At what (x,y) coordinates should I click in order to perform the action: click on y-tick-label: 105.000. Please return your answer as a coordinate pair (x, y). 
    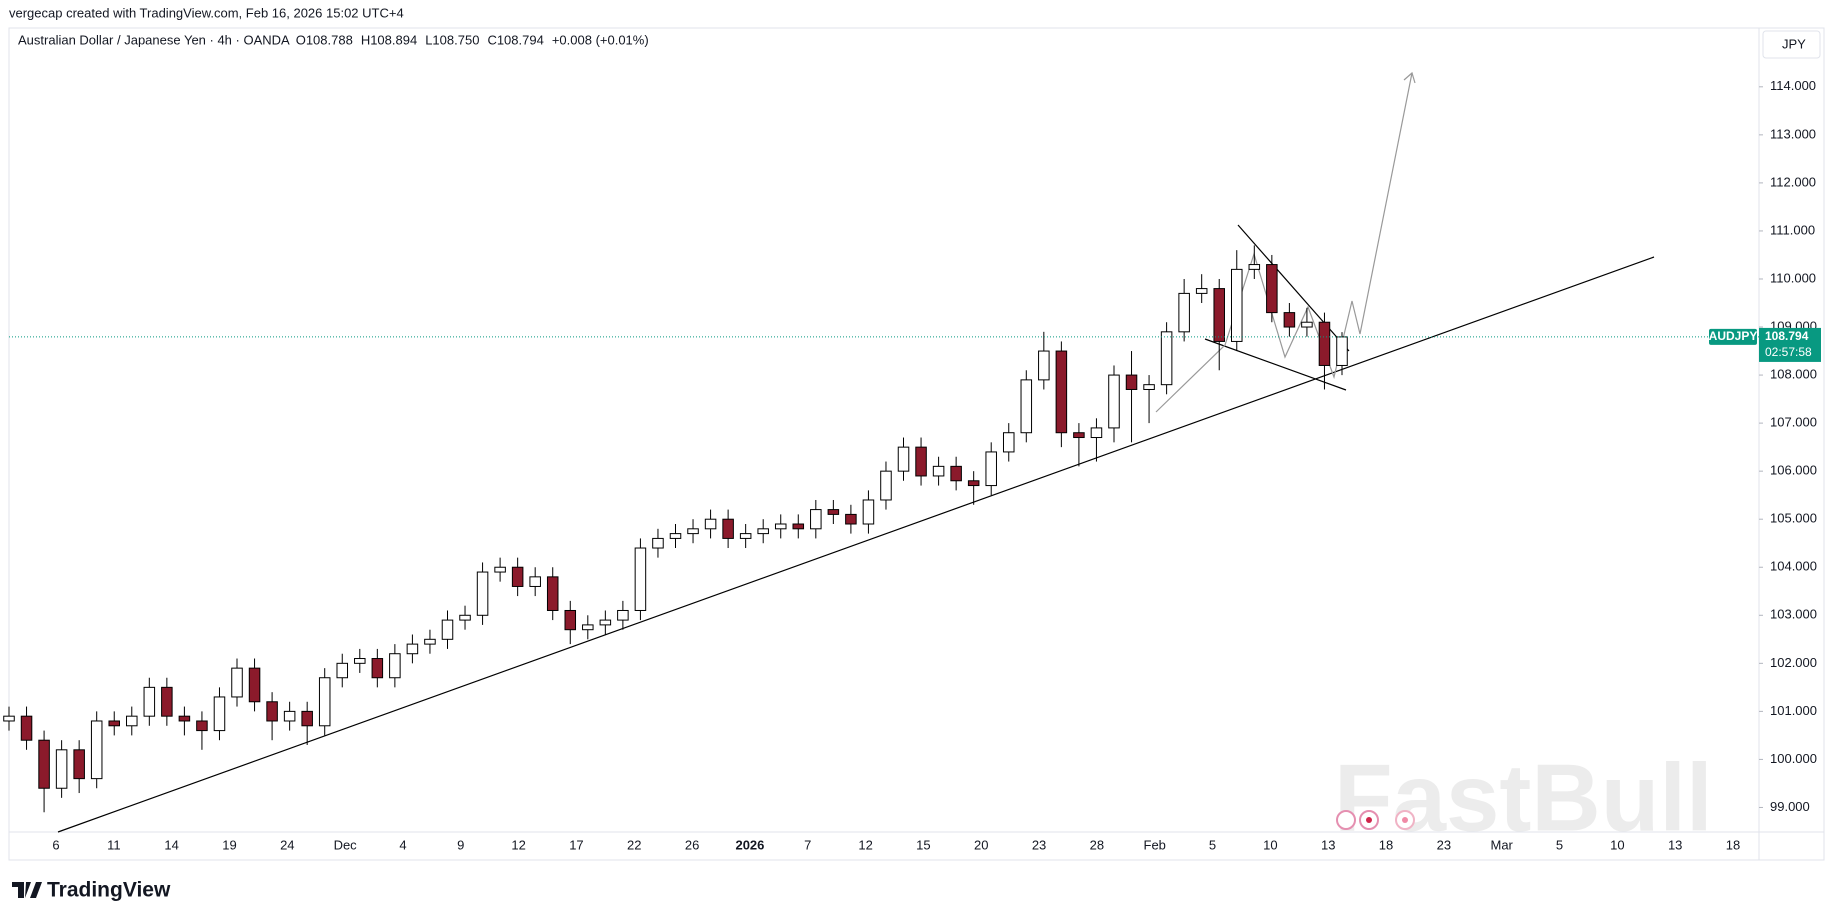
    Looking at the image, I should click on (1793, 518).